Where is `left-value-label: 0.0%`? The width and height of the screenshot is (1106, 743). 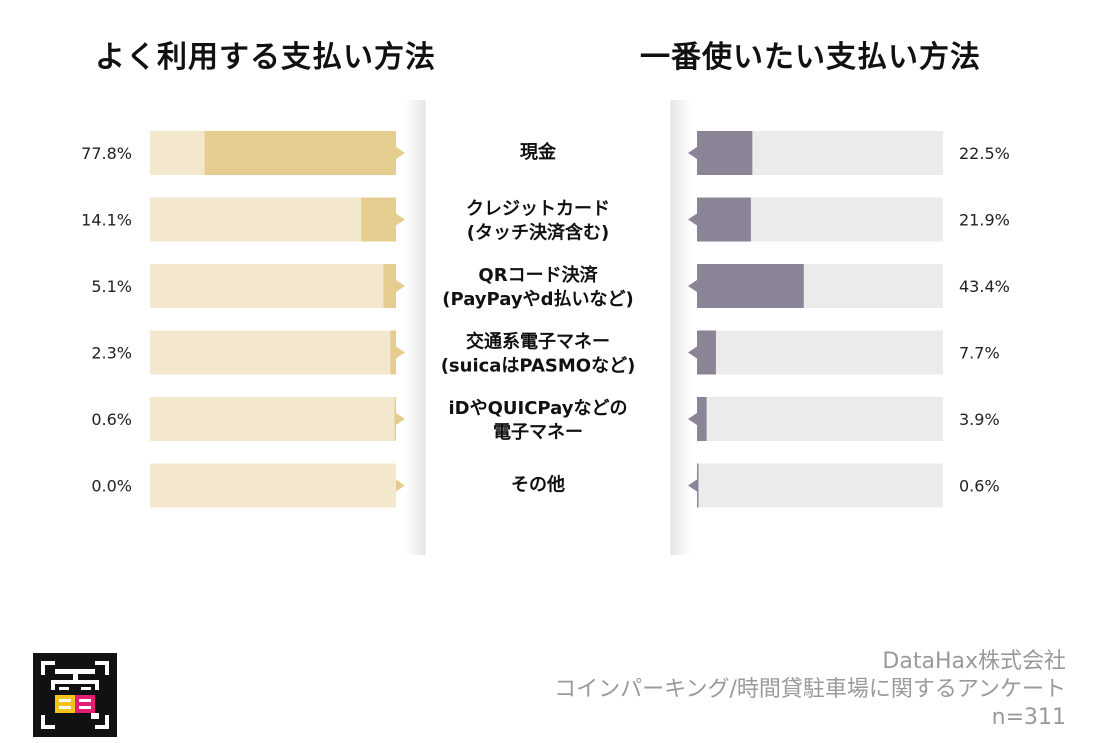 left-value-label: 0.0% is located at coordinates (111, 486).